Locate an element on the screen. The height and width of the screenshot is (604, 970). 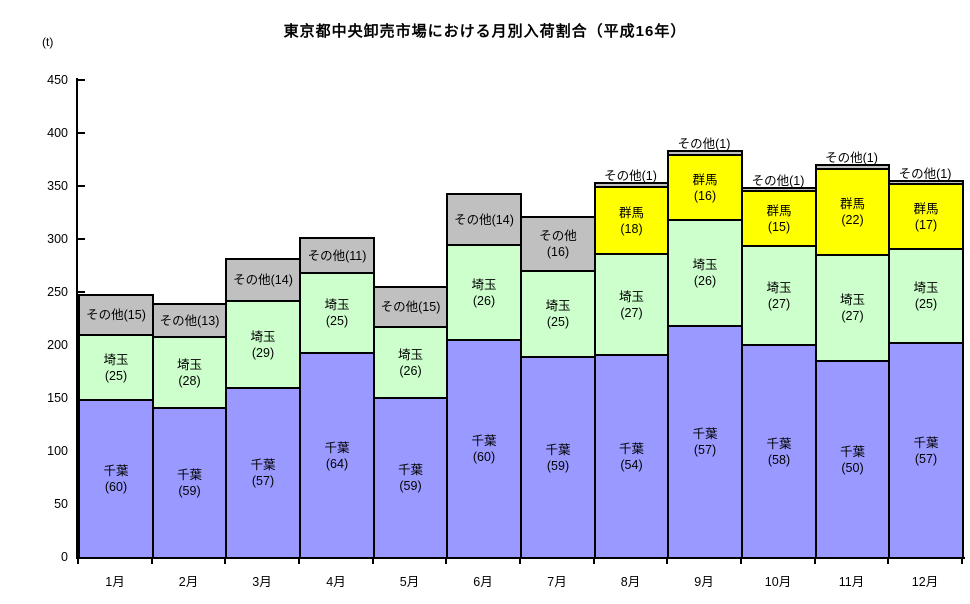
segment-label: 埼玉 (29) is located at coordinates (263, 344).